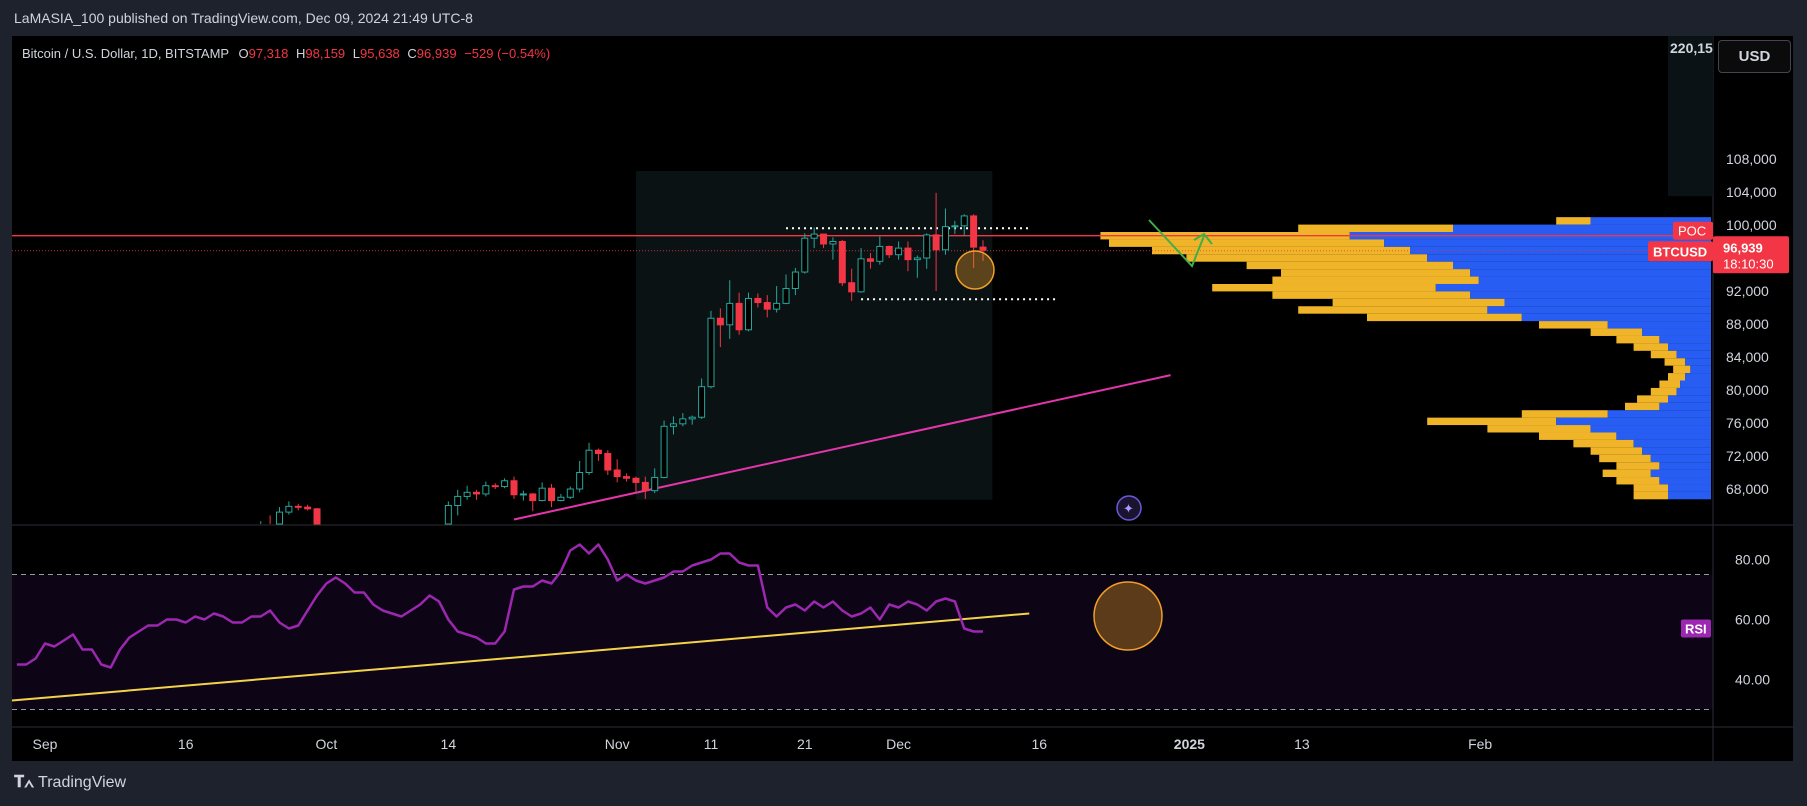  What do you see at coordinates (1129, 508) in the screenshot?
I see `sparkle-icon` at bounding box center [1129, 508].